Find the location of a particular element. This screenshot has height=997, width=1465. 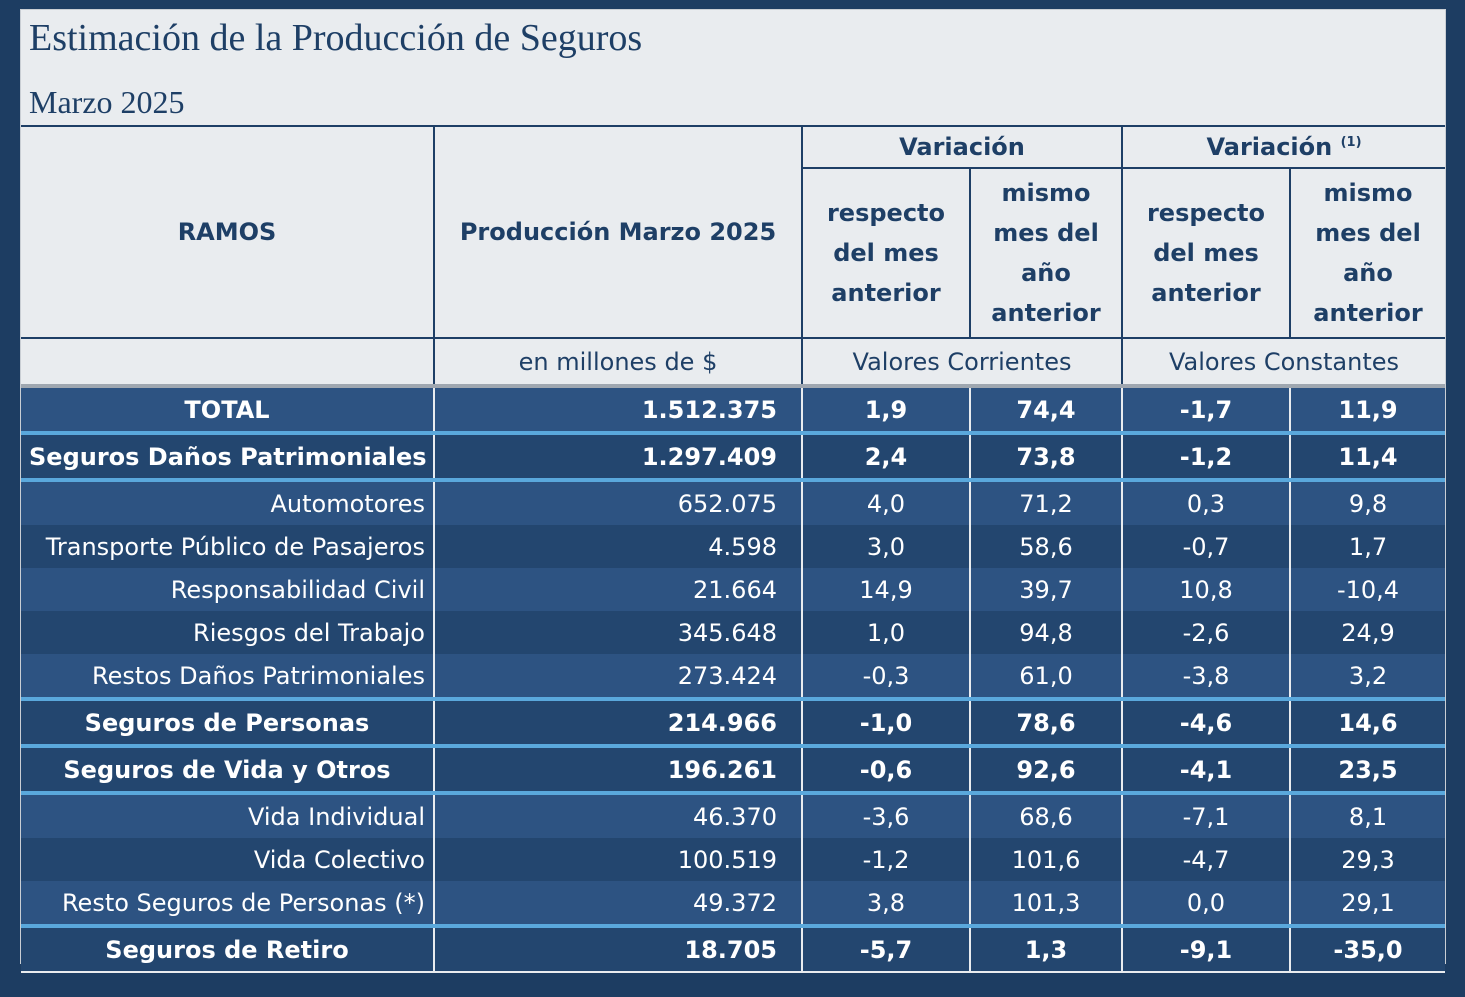

cell-var-const-mes: -1,2 is located at coordinates (1205, 455).